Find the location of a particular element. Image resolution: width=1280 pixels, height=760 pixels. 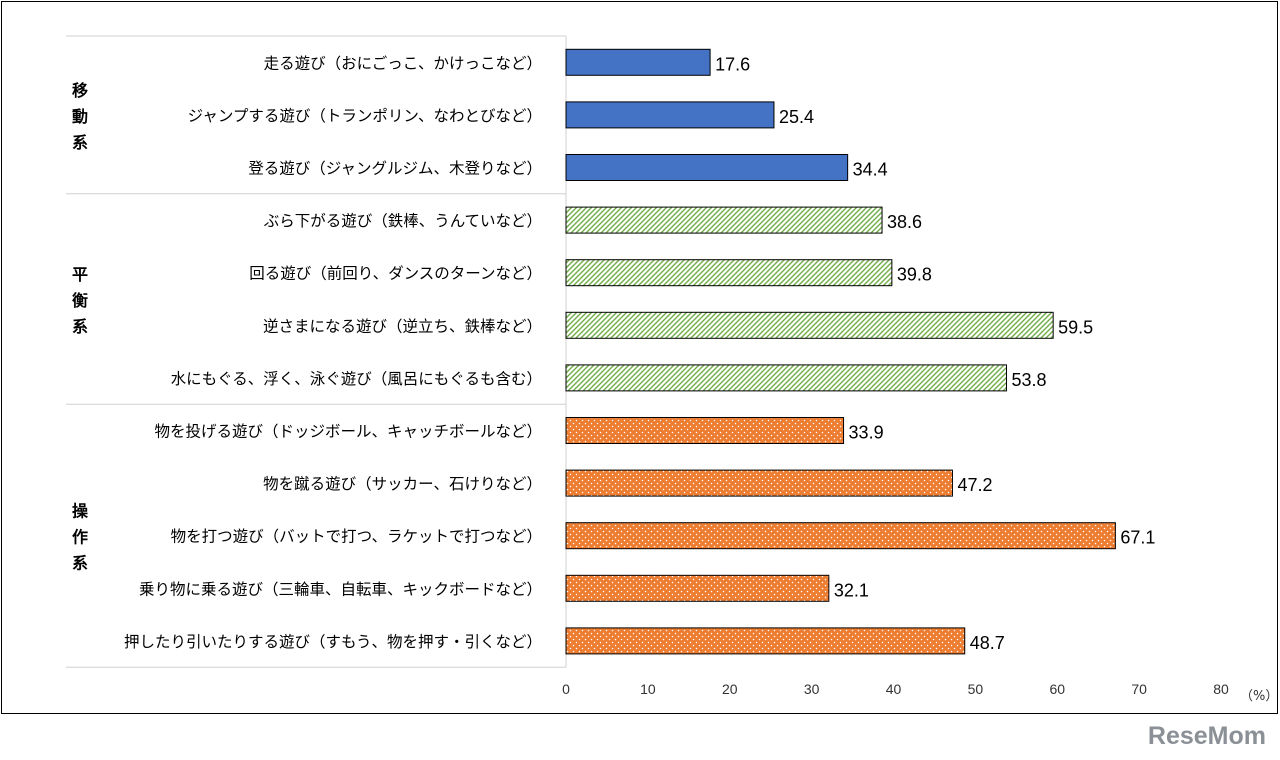

group-label-char: 衡 is located at coordinates (80, 300).